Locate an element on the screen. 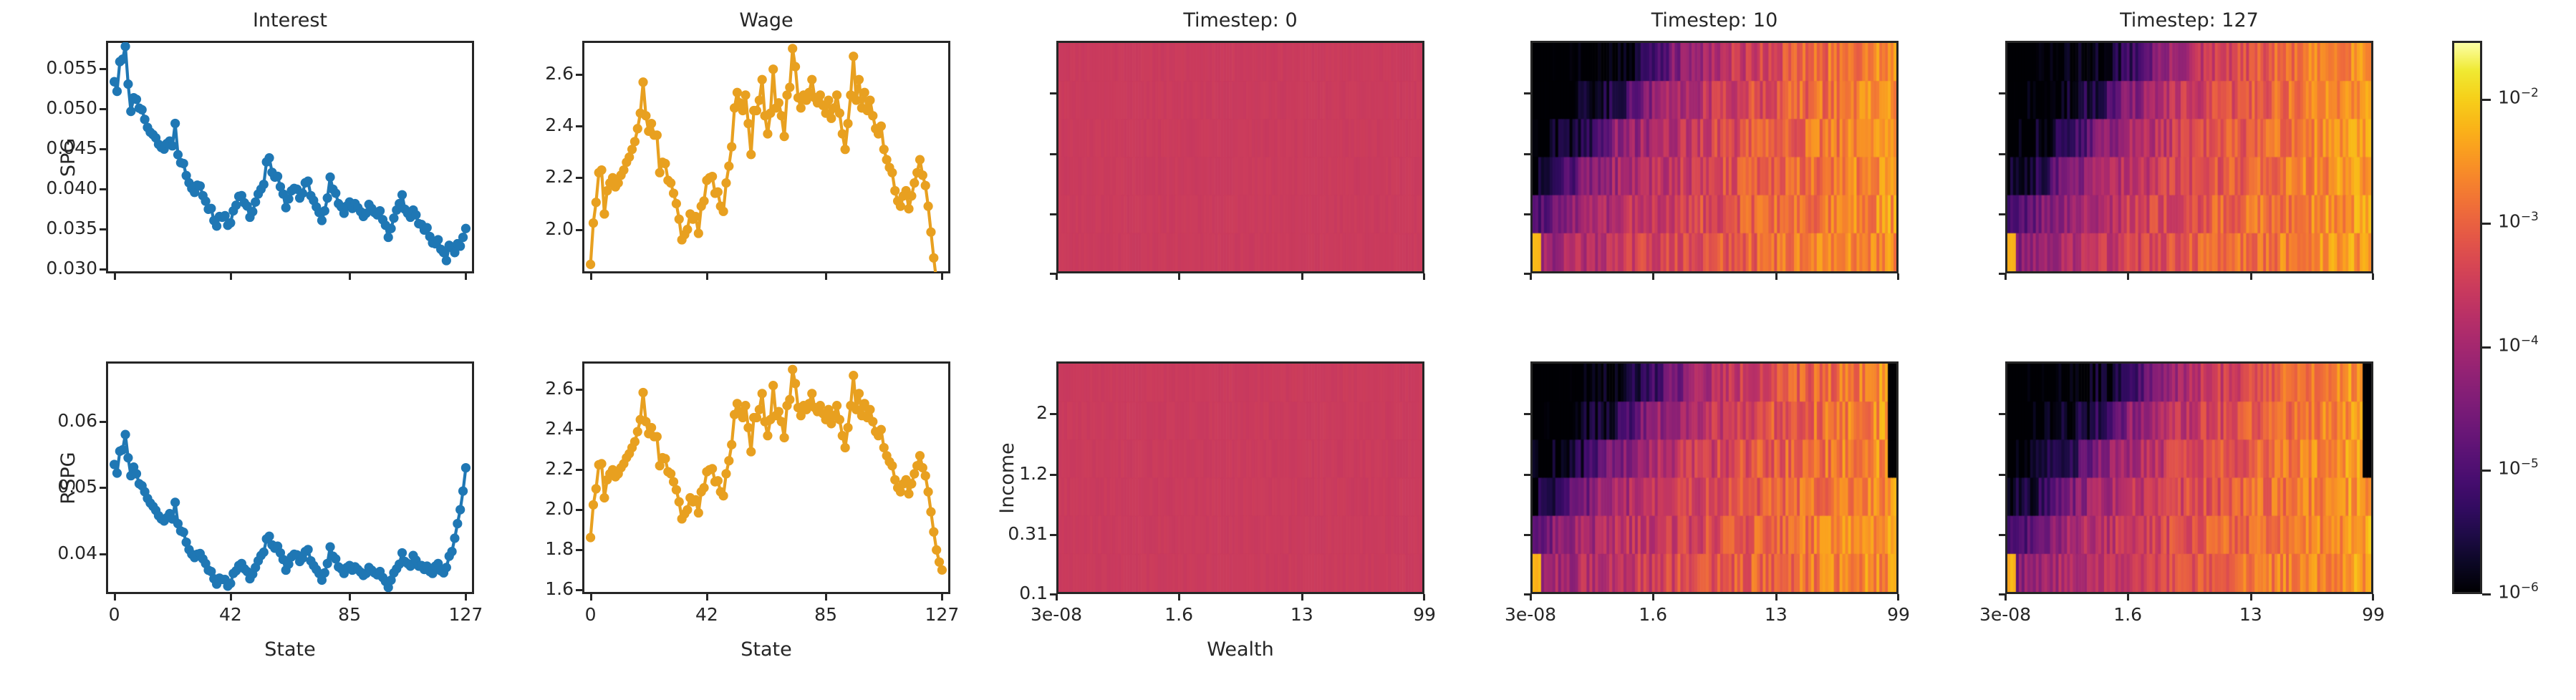 This screenshot has width=2576, height=700. heat_t10_bottom-panel is located at coordinates (1714, 478).